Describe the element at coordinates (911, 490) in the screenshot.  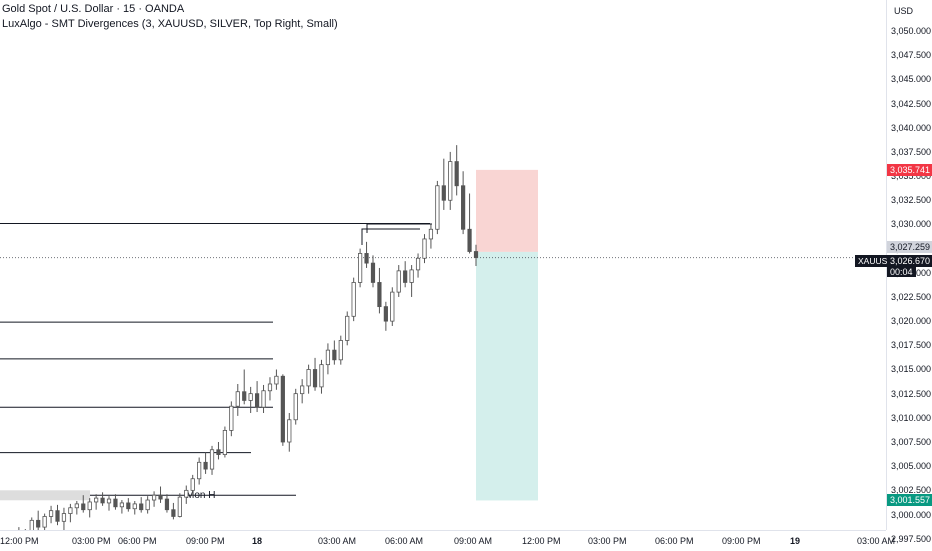
I see `y-tick-label: 3,002.500` at that location.